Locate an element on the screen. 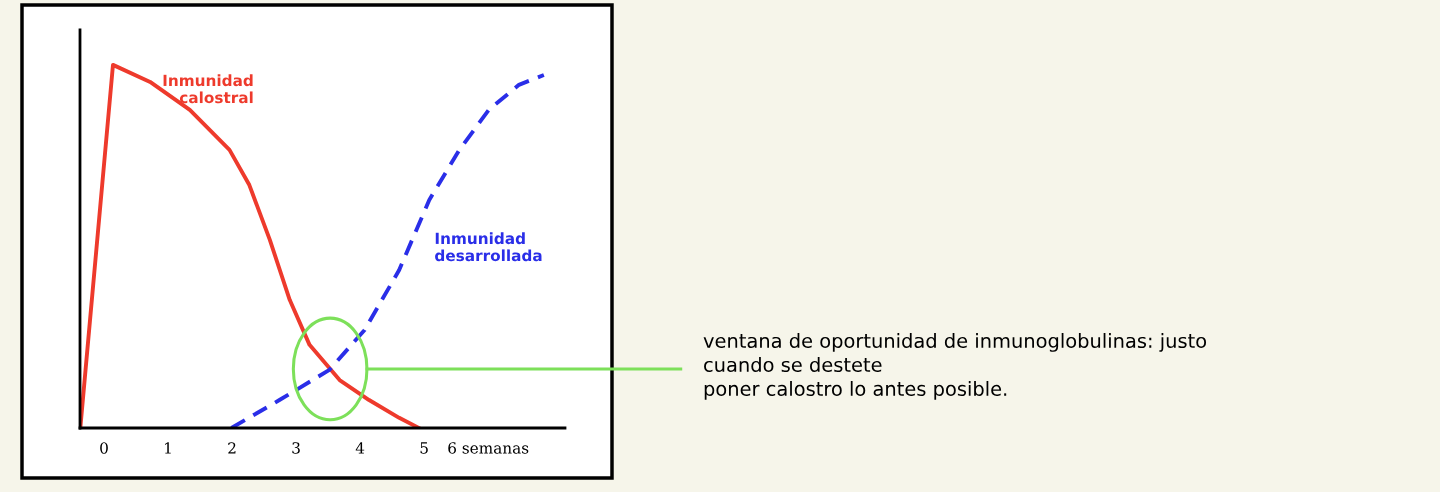 This screenshot has height=492, width=1440. x-tick-label: 5 is located at coordinates (424, 448).